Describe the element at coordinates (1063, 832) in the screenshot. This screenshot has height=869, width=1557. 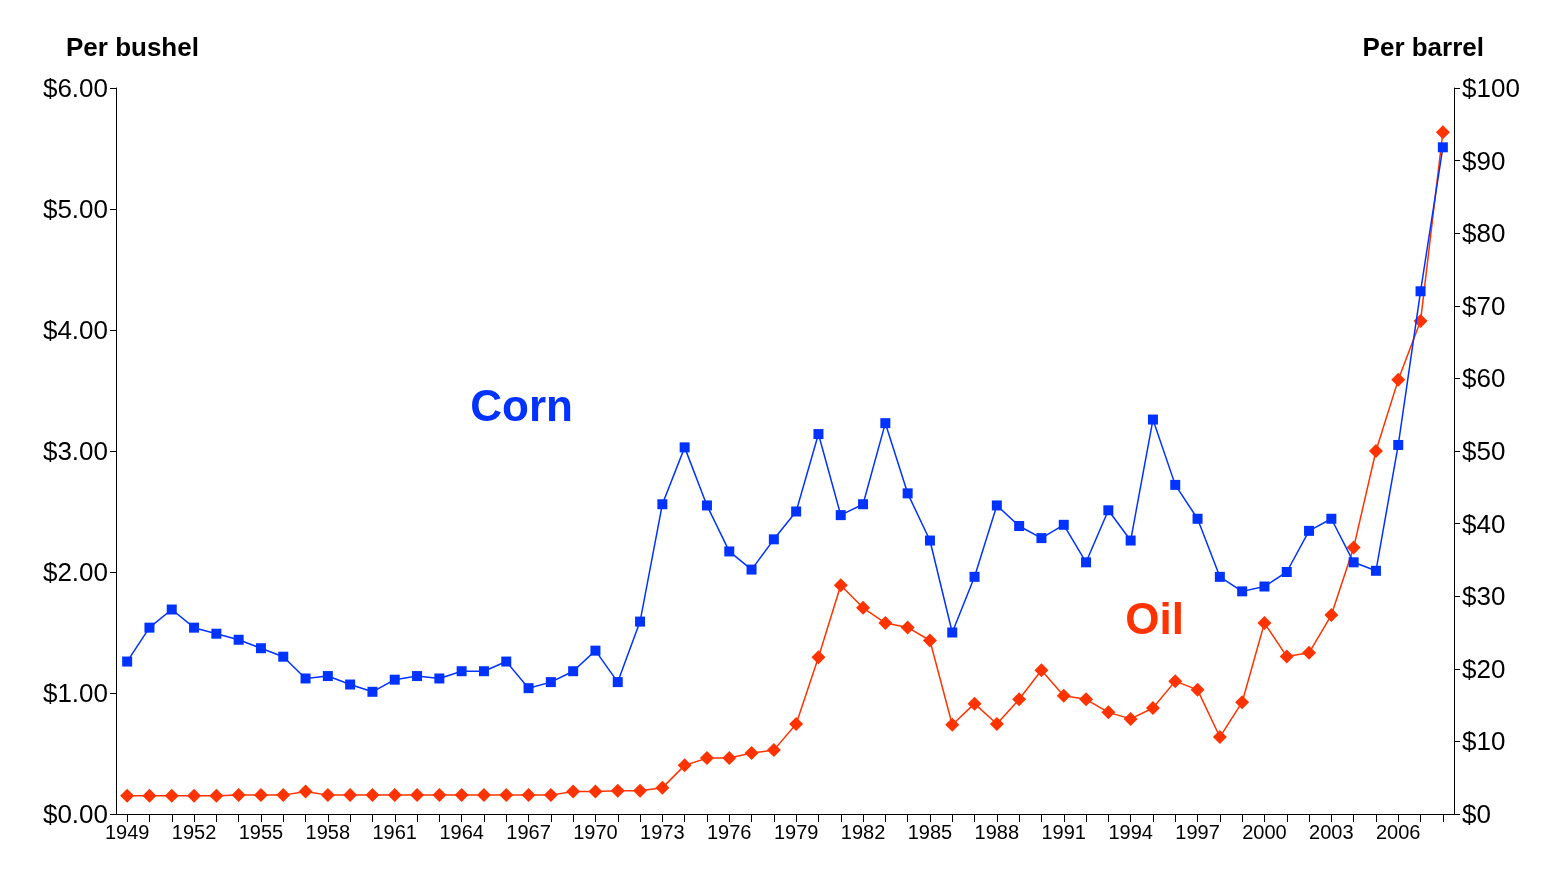
I see `x-tick-label: 1991` at that location.